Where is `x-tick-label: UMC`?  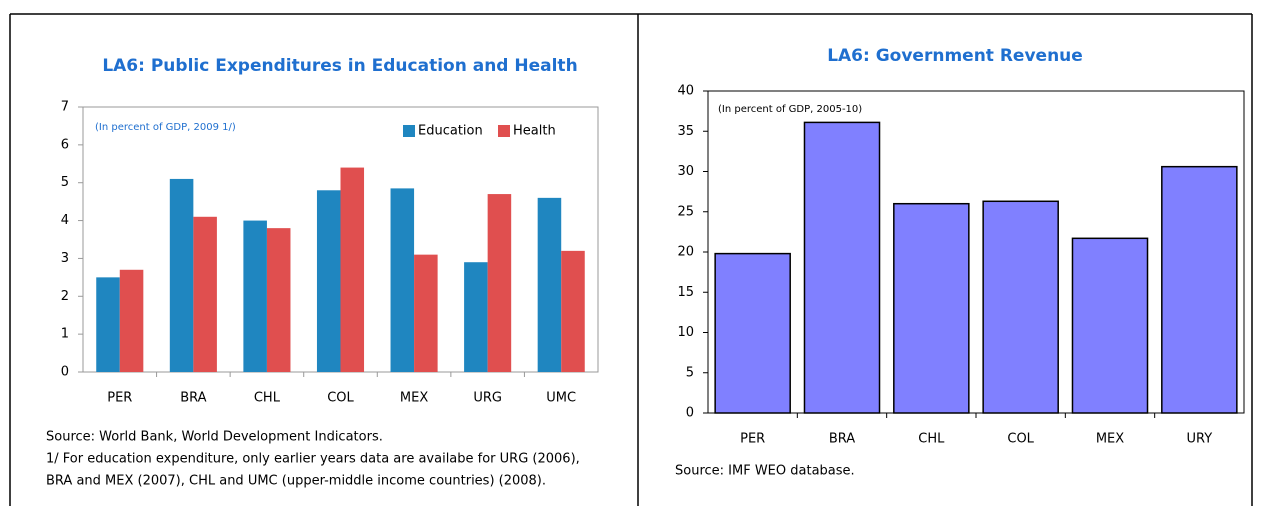
x-tick-label: UMC is located at coordinates (561, 398).